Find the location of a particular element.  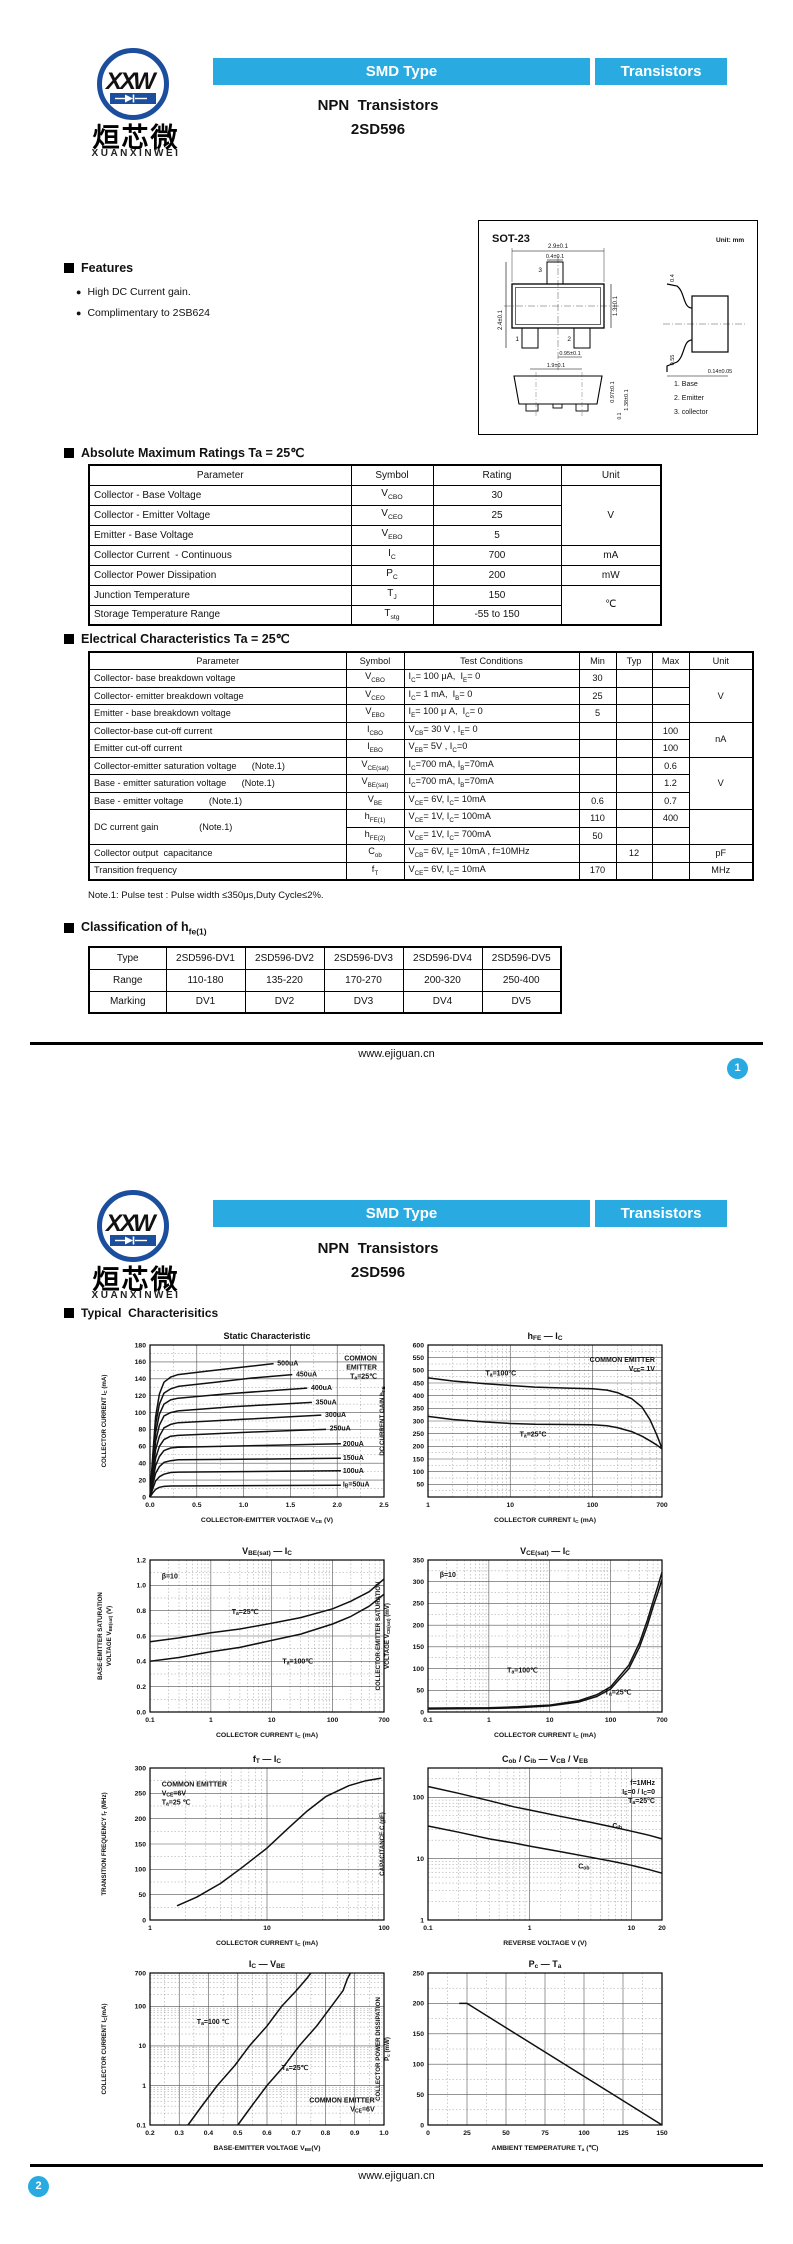

table-cell: IC is located at coordinates (392, 555).